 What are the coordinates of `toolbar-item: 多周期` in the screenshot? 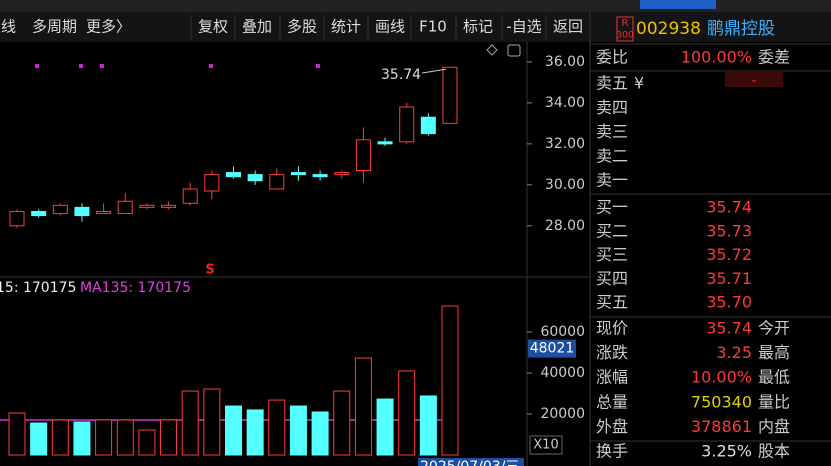 It's located at (54, 27).